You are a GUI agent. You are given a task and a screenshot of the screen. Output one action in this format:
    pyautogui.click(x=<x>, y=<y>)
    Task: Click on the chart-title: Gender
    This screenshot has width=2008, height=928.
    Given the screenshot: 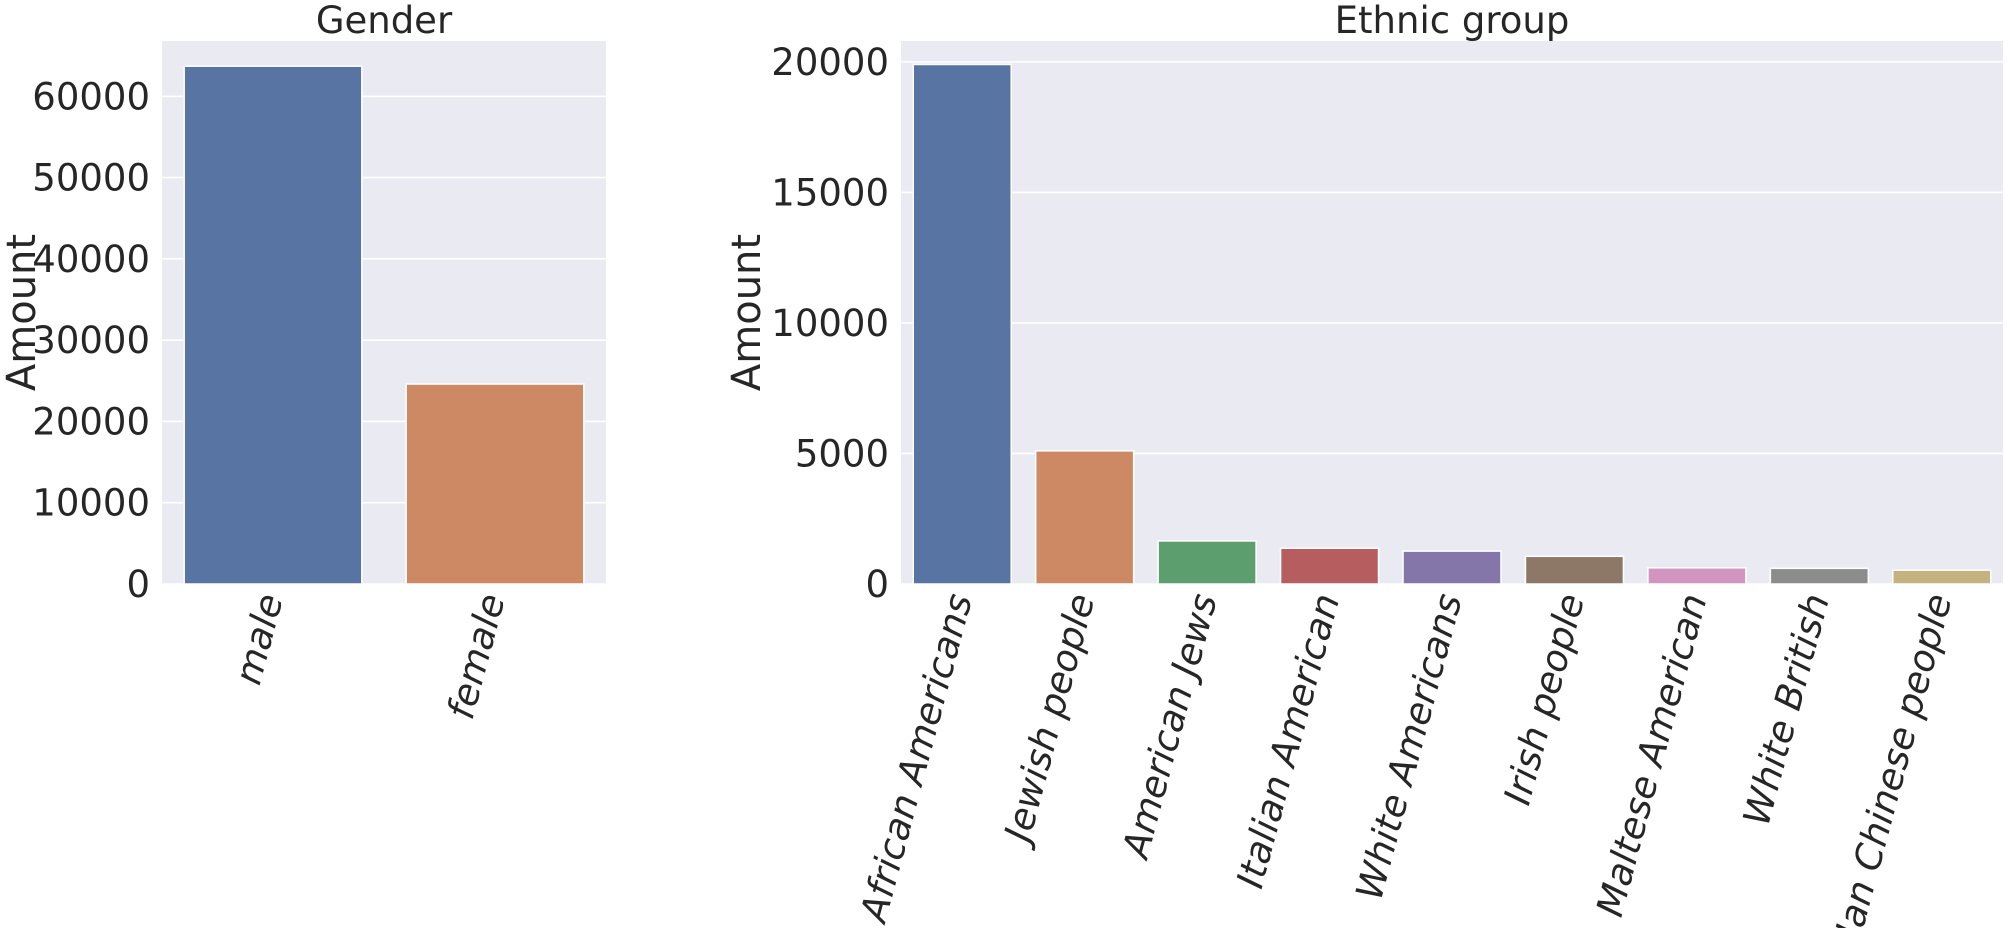 What is the action you would take?
    pyautogui.click(x=384, y=21)
    